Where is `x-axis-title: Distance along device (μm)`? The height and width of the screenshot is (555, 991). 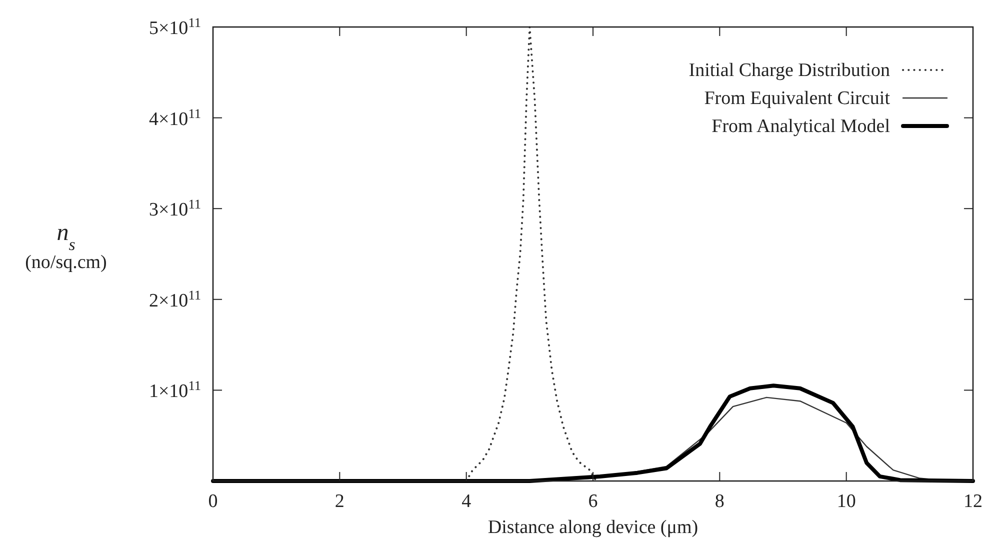
x-axis-title: Distance along device (μm) is located at coordinates (593, 527).